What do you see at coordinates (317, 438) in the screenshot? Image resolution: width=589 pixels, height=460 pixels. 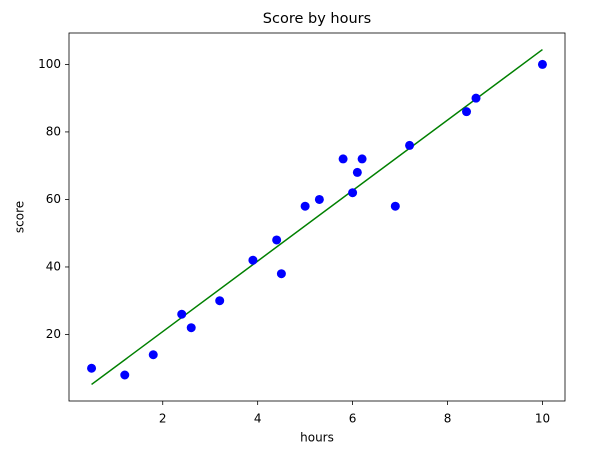 I see `x-axis-label: hours` at bounding box center [317, 438].